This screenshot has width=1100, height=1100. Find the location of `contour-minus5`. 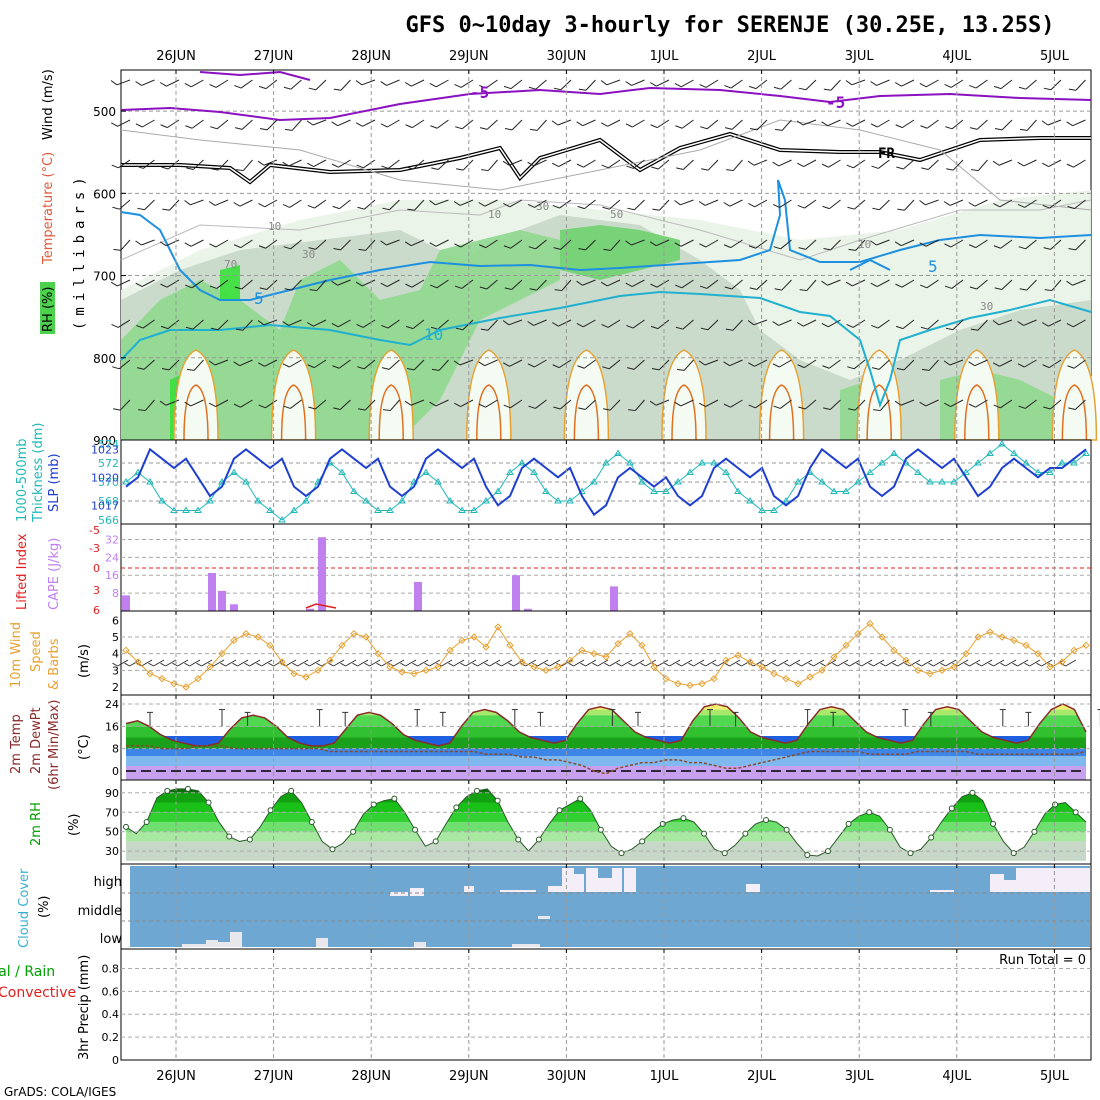

contour-minus5 is located at coordinates (255, 75).